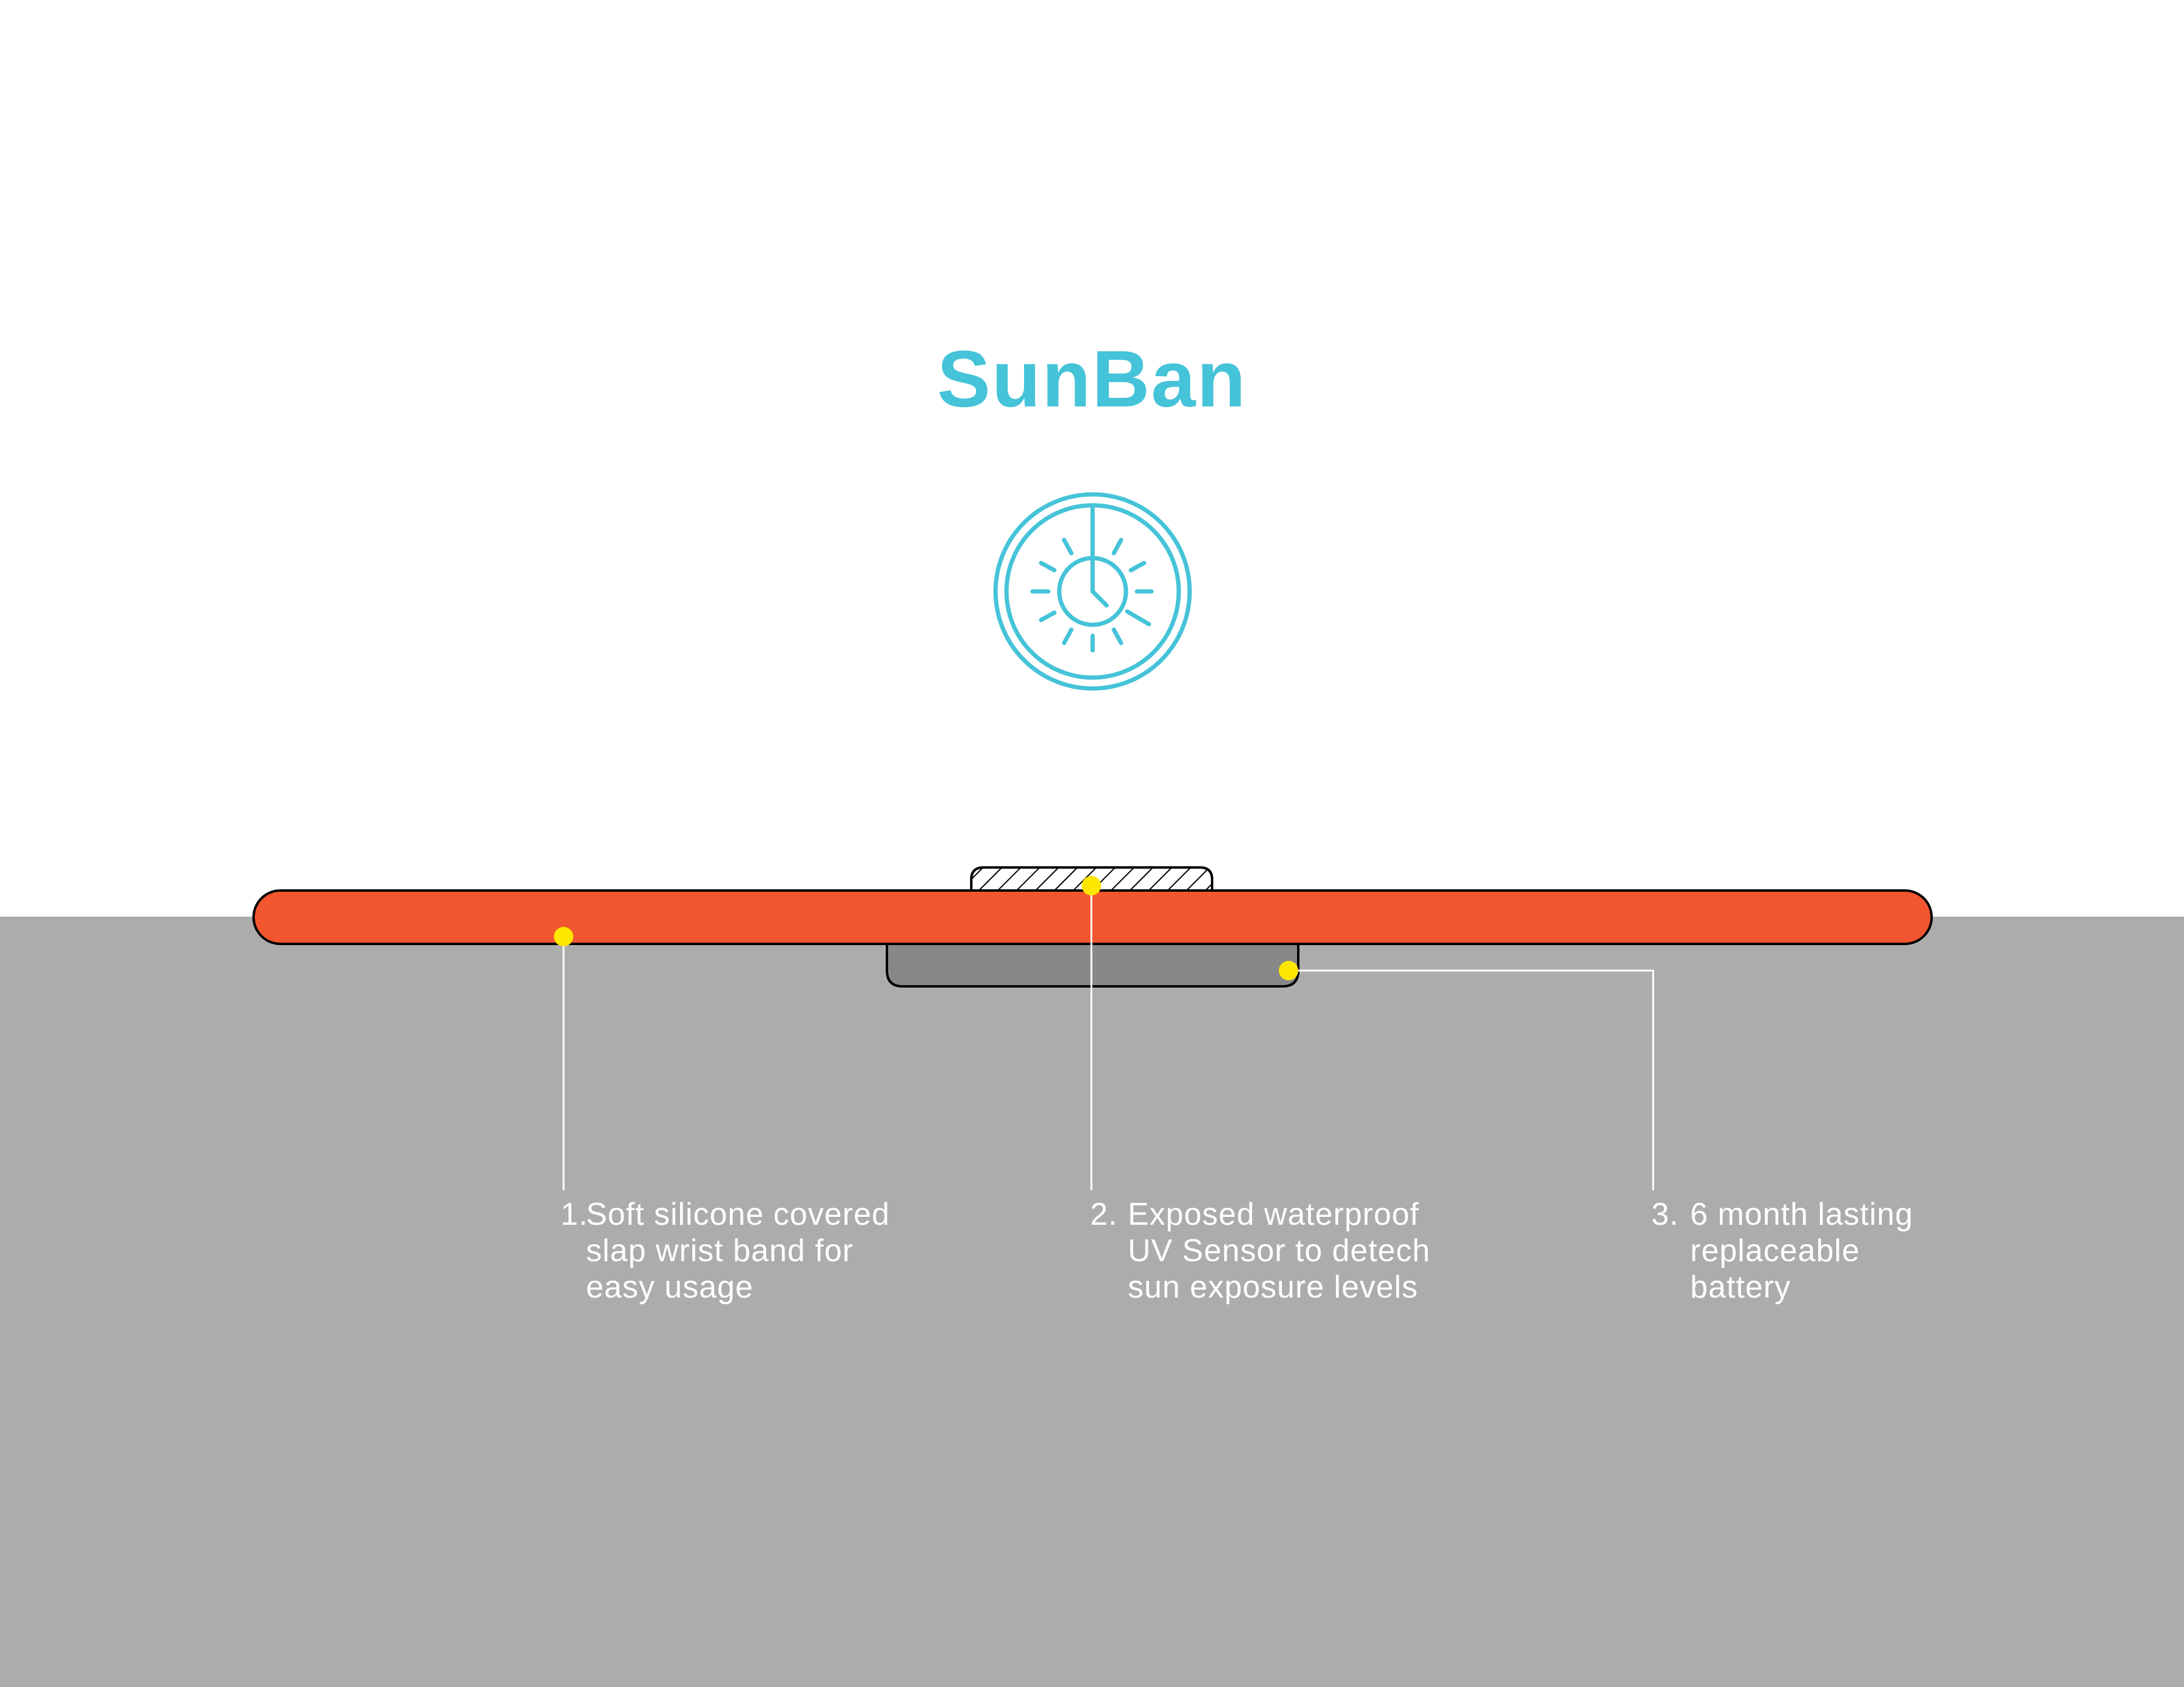  I want to click on callout-number: 1., so click(574, 1214).